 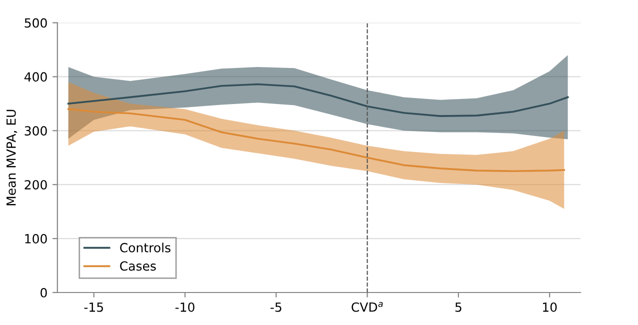 What do you see at coordinates (550, 307) in the screenshot?
I see `x-tick-label: 10` at bounding box center [550, 307].